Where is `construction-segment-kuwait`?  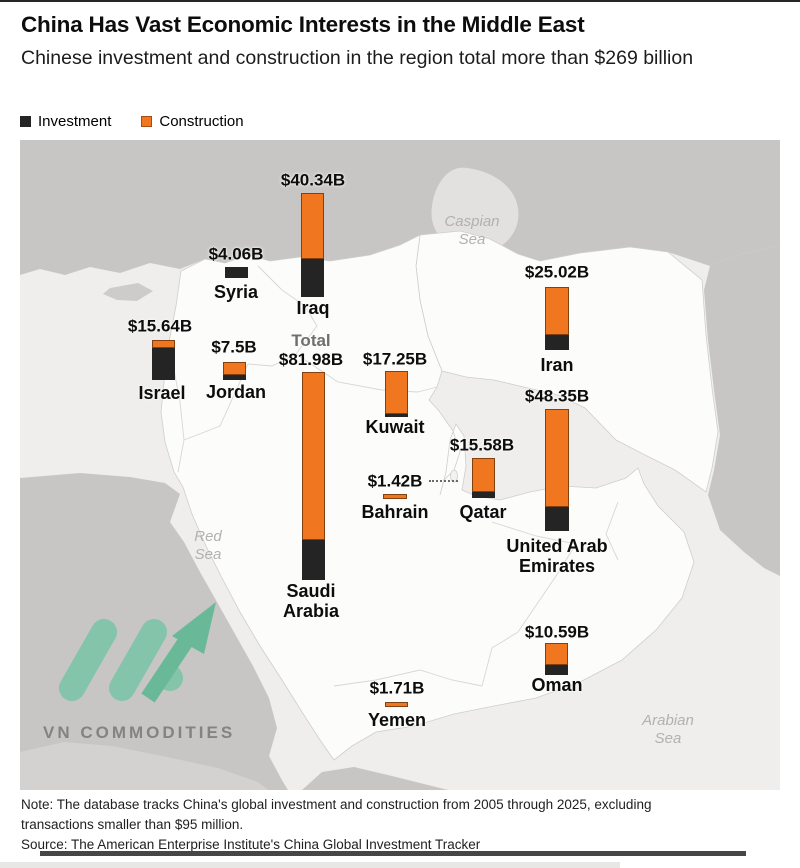 construction-segment-kuwait is located at coordinates (396, 392).